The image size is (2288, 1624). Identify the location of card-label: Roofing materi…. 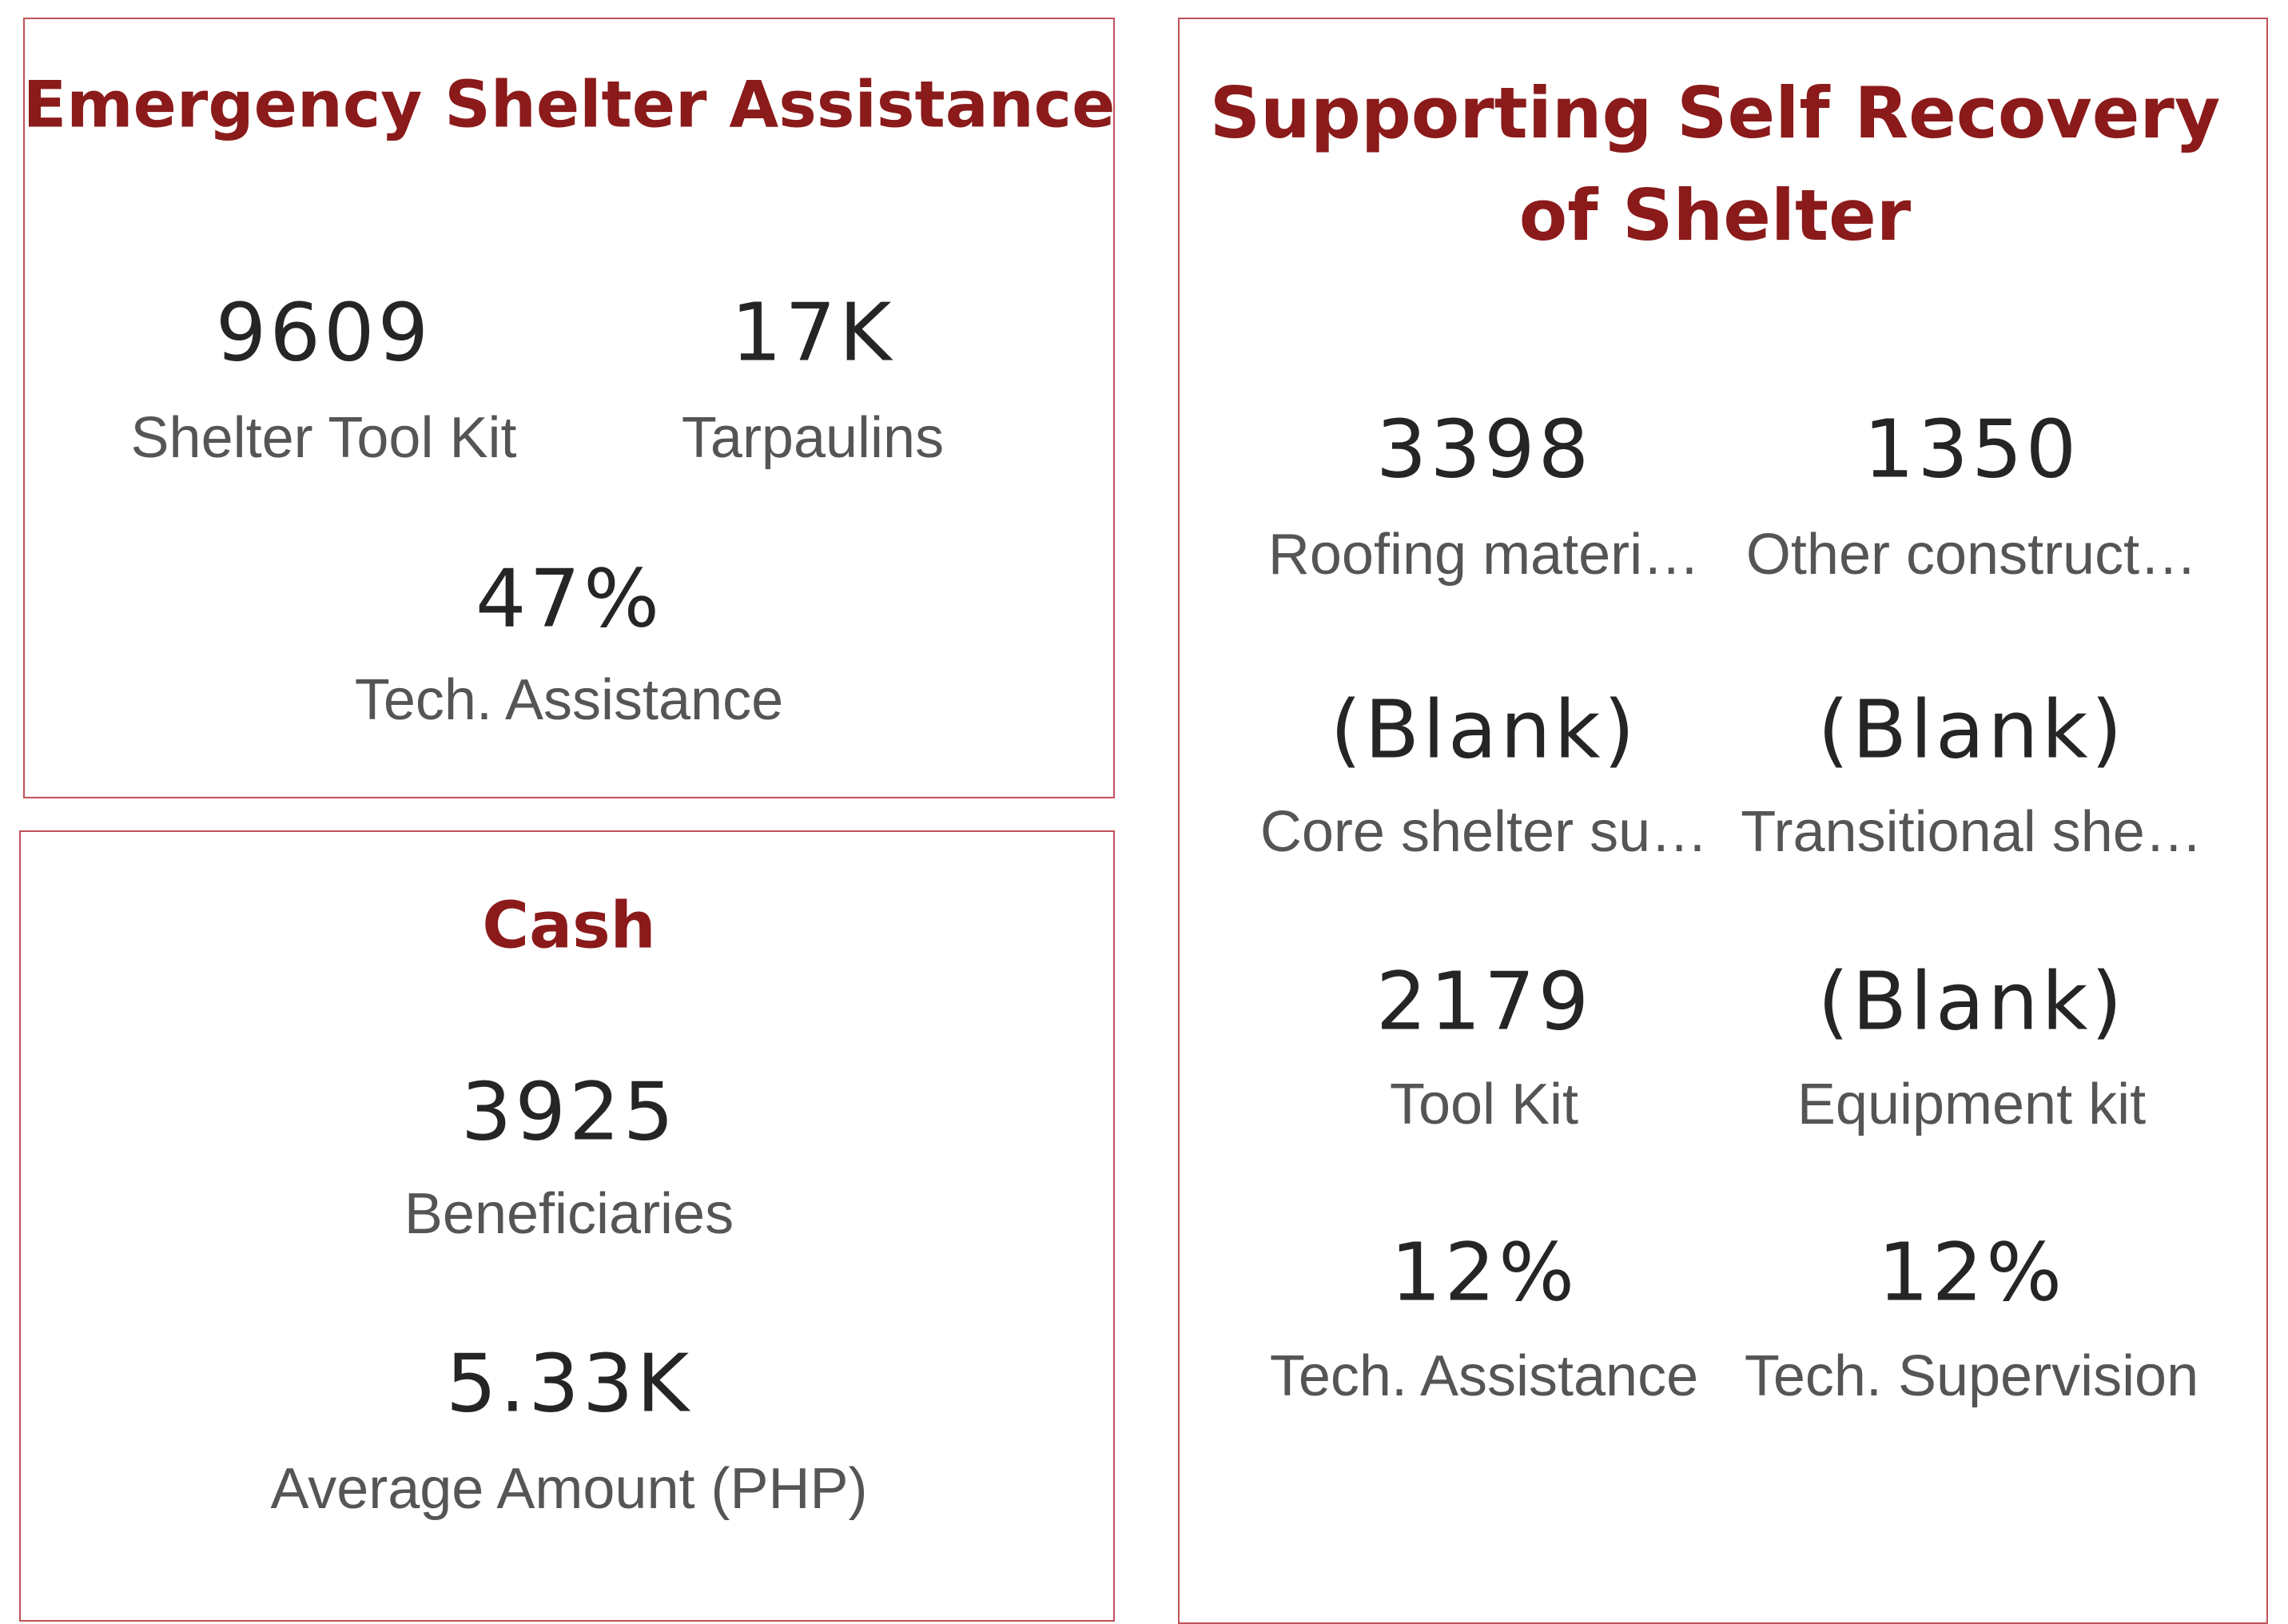
(1484, 555).